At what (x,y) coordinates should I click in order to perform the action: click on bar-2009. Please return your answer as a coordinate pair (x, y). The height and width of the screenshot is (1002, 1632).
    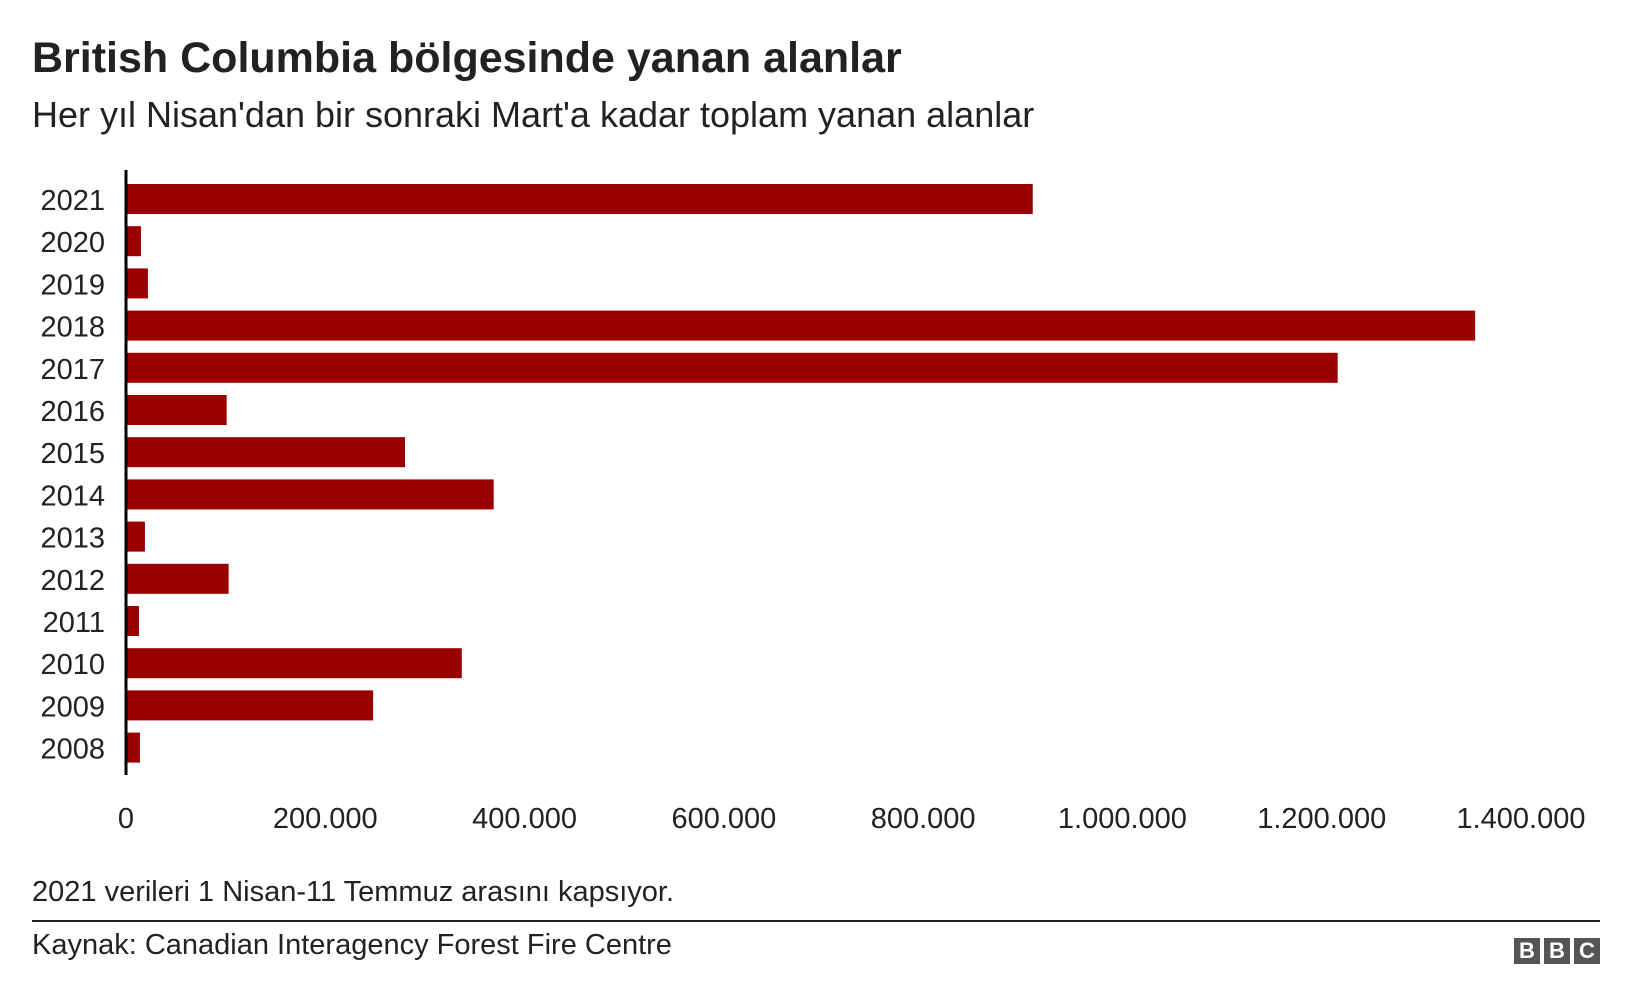
    Looking at the image, I should click on (250, 705).